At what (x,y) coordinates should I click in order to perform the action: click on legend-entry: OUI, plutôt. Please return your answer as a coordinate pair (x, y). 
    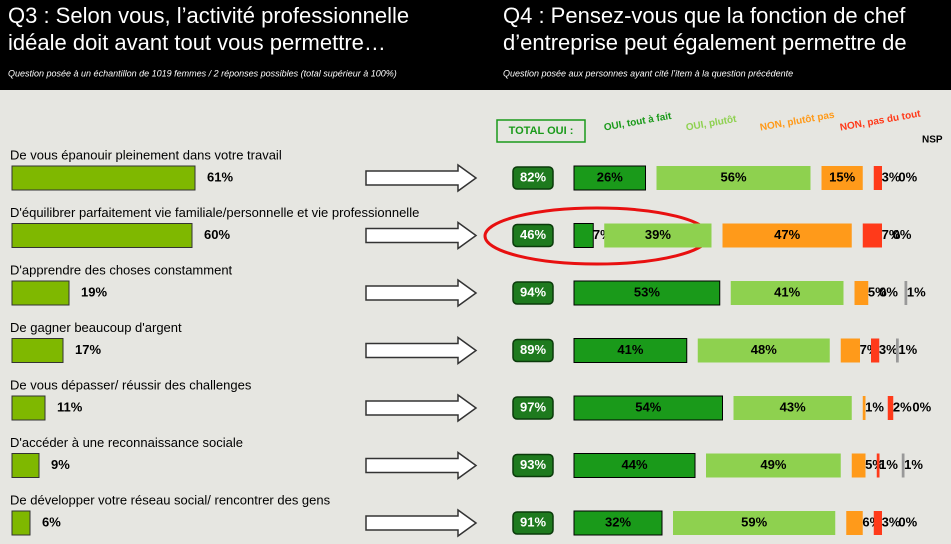
    Looking at the image, I should click on (711, 124).